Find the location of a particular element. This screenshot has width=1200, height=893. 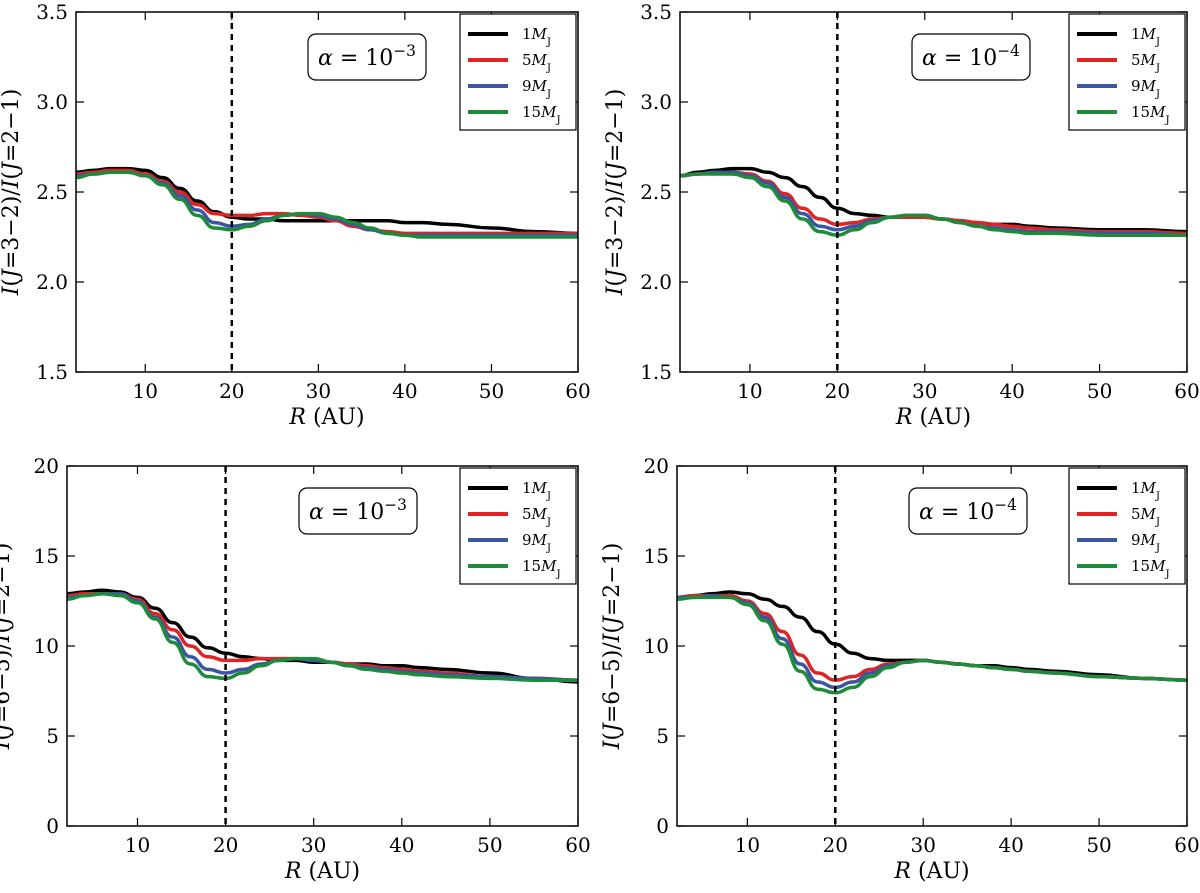

series-line-9mj is located at coordinates (327, 203).